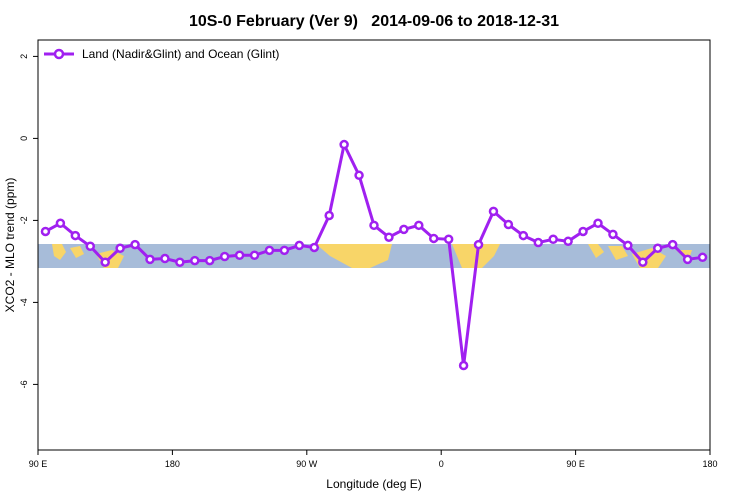  I want to click on y-tick-label: 0, so click(24, 138).